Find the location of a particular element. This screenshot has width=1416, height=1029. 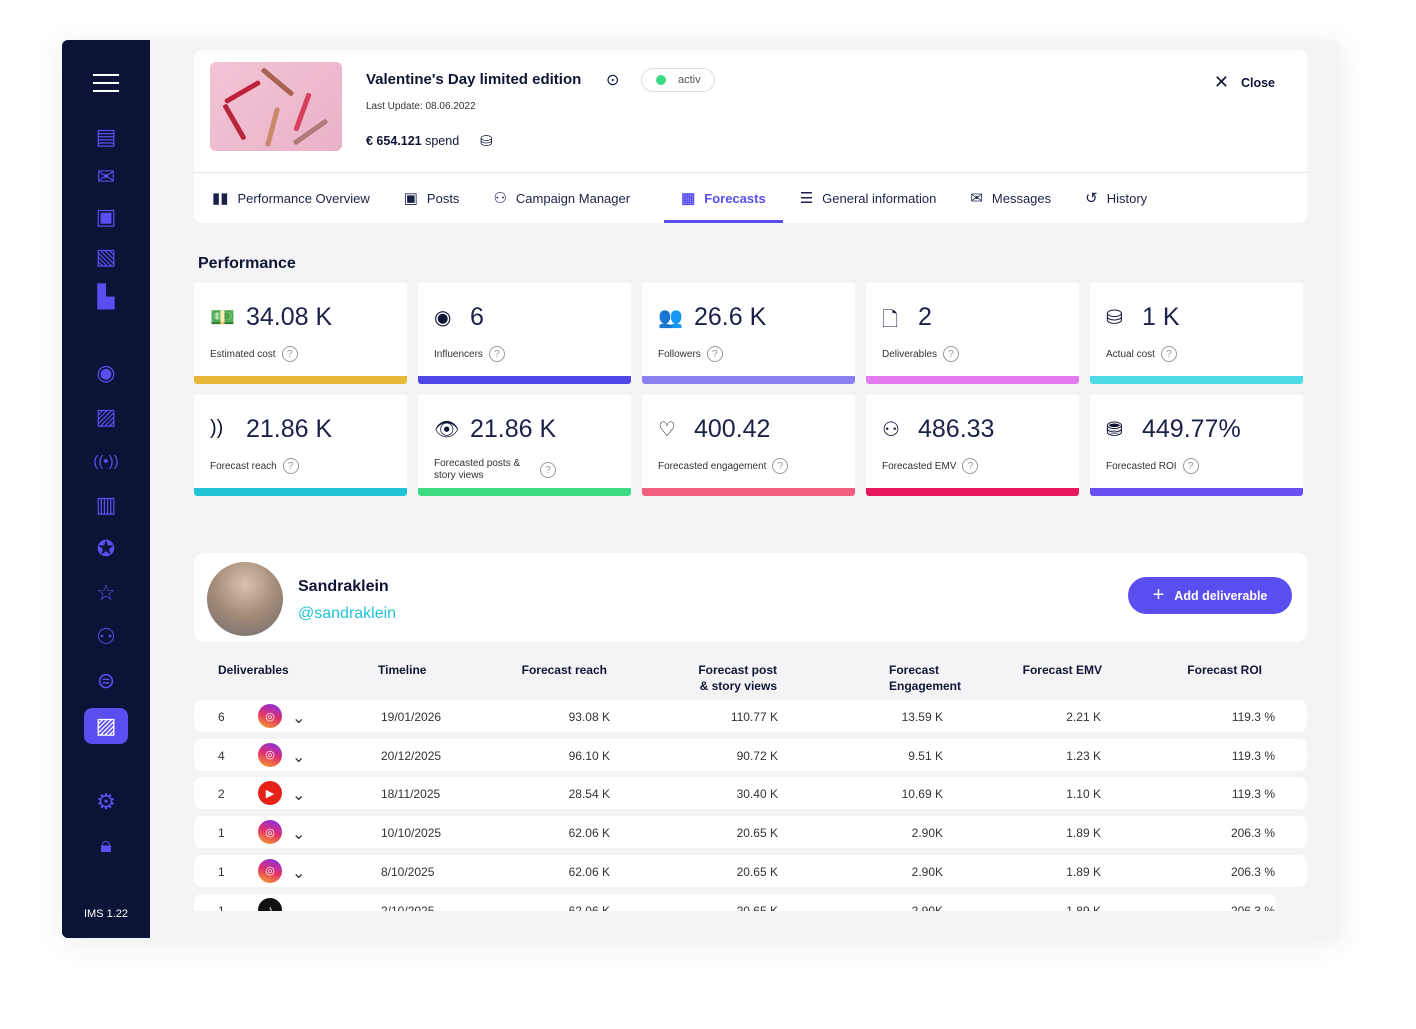

cell-emv: 1.10 K is located at coordinates (1083, 794).